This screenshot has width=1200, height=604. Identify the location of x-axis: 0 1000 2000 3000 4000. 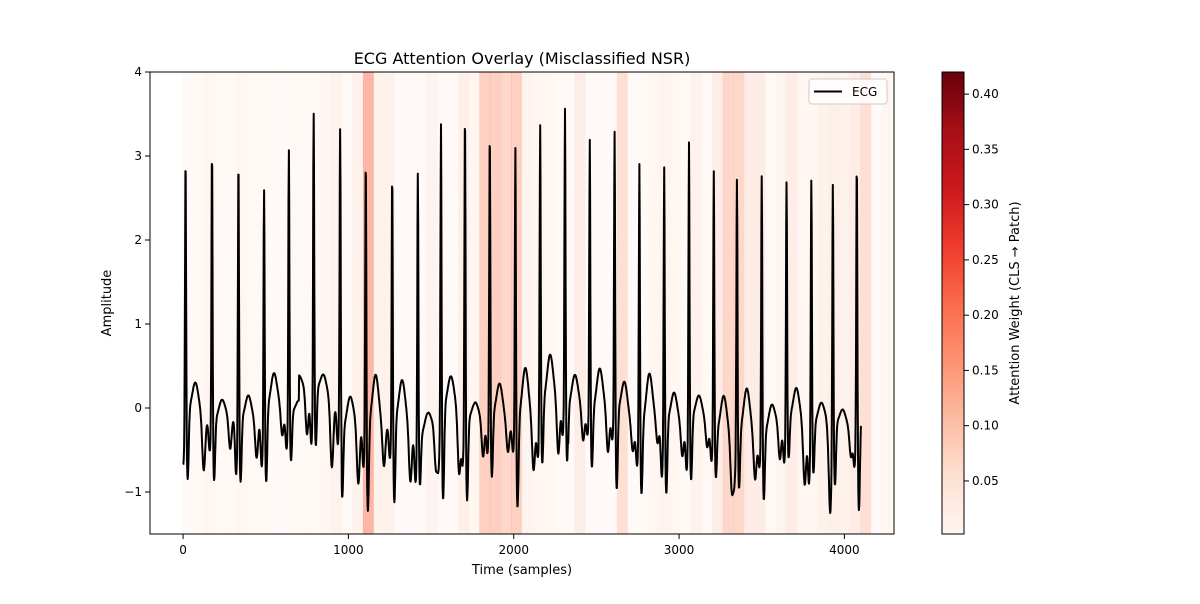
(519, 545).